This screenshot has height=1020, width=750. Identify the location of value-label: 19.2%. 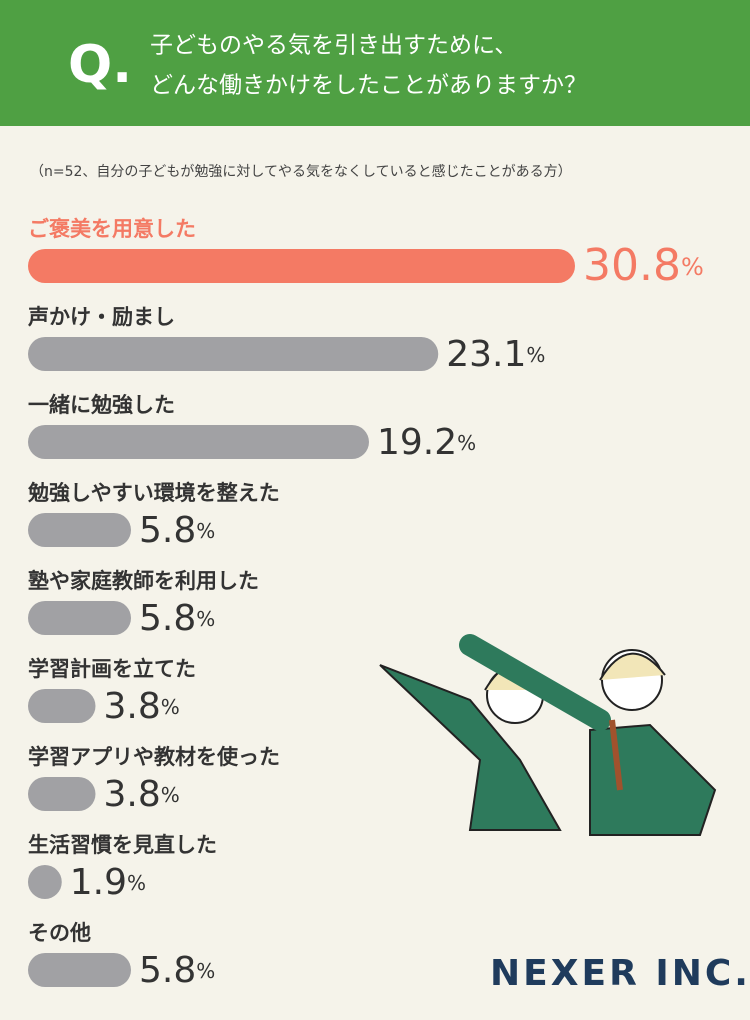
(426, 442).